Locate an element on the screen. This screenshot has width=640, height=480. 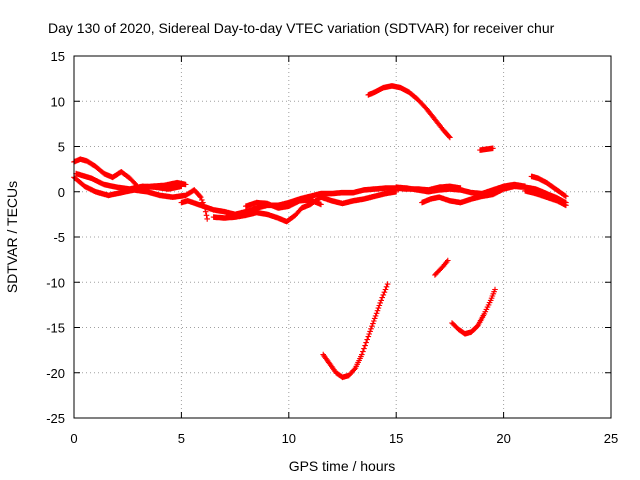
x-tick-label: 0 is located at coordinates (73, 438).